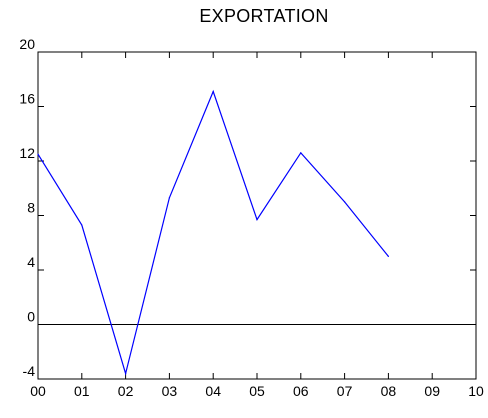  Describe the element at coordinates (257, 391) in the screenshot. I see `x-tick-label: 05` at that location.